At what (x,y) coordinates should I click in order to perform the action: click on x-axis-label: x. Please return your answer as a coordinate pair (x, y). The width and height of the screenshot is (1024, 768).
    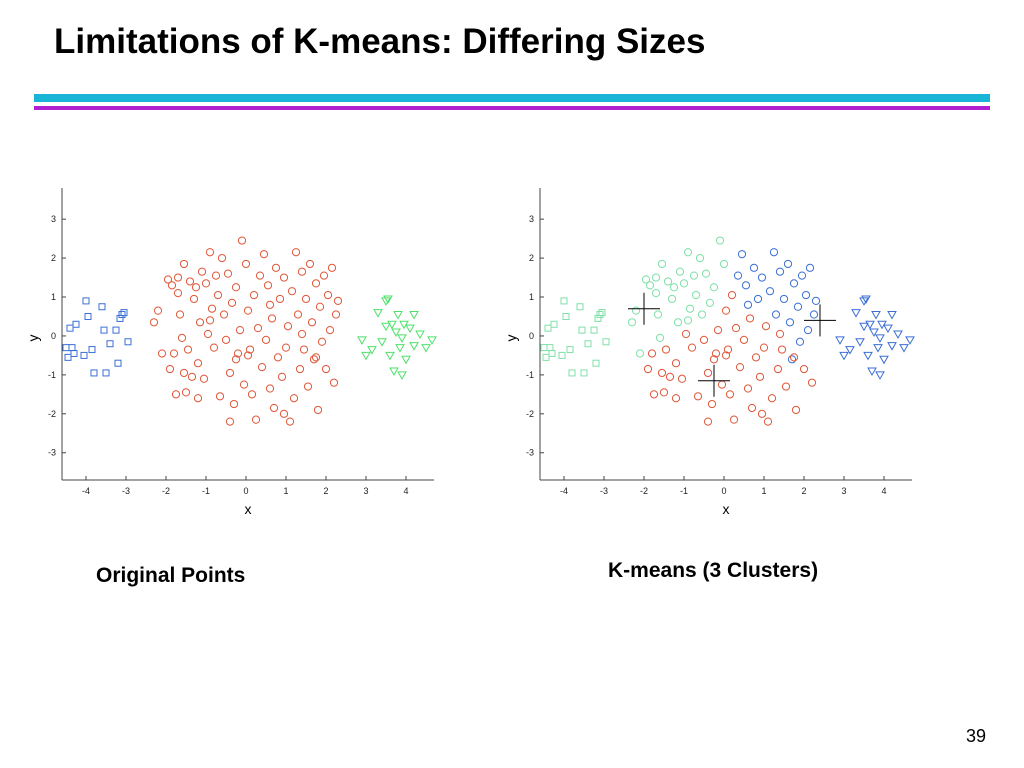
    Looking at the image, I should click on (248, 509).